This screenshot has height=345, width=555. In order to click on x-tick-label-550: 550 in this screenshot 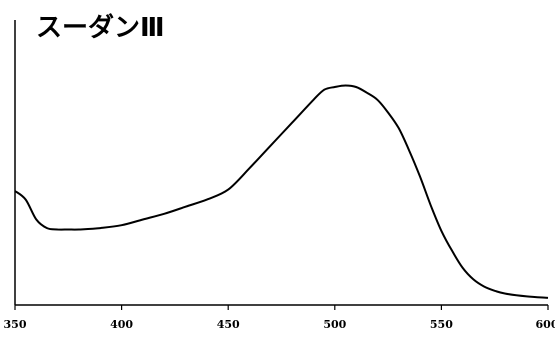, I will do `click(441, 324)`.